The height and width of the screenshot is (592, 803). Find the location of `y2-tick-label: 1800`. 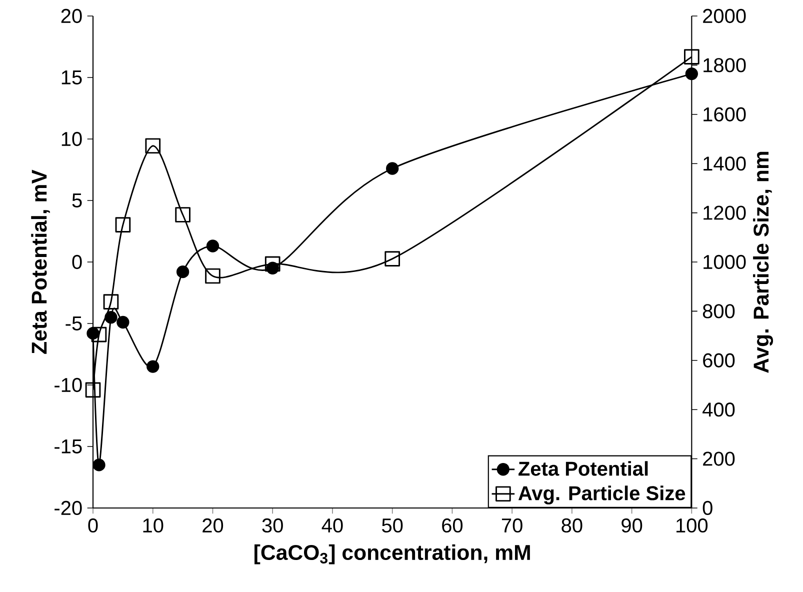

y2-tick-label: 1800 is located at coordinates (725, 65).